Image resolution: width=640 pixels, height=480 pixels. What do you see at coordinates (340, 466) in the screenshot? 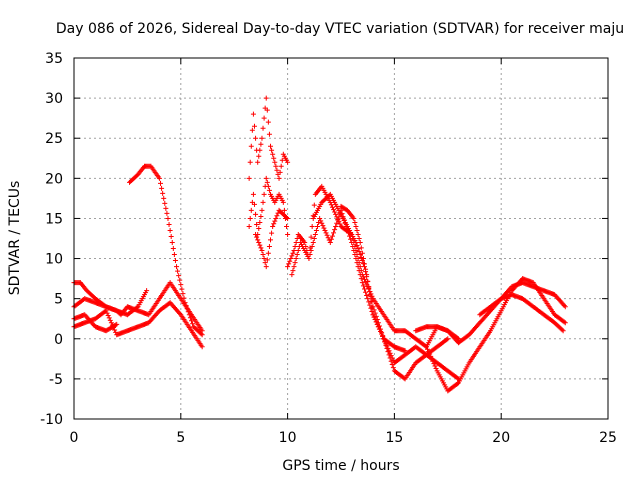
I see `x-axis-label: GPS time / hours` at bounding box center [340, 466].